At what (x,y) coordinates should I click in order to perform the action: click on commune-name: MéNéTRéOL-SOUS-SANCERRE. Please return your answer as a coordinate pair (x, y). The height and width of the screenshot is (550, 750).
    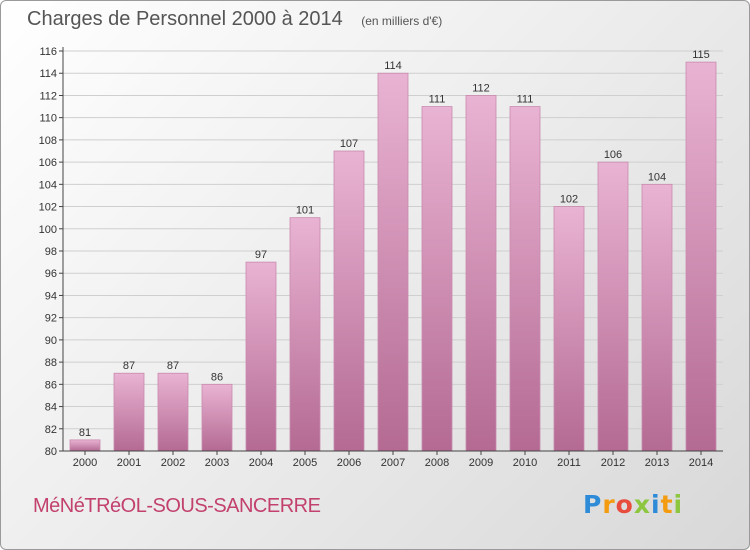
    Looking at the image, I should click on (177, 506).